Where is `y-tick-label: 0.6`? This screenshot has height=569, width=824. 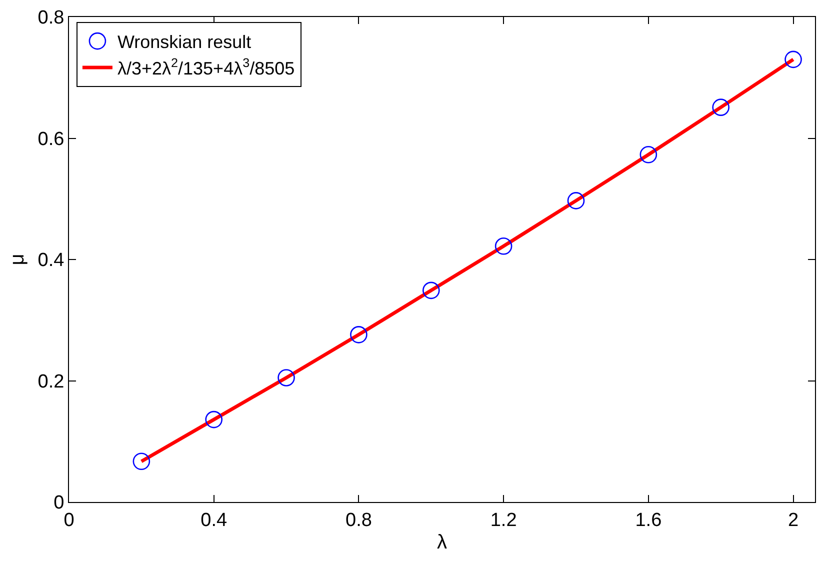
y-tick-label: 0.6 is located at coordinates (51, 139).